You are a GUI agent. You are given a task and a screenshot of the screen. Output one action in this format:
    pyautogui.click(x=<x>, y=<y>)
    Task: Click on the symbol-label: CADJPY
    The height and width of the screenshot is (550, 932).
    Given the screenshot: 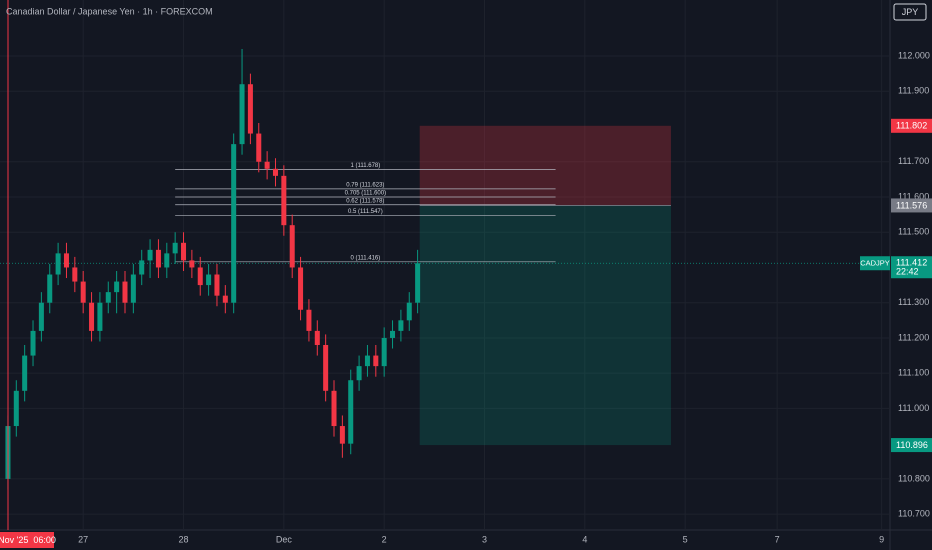 What is the action you would take?
    pyautogui.click(x=875, y=263)
    